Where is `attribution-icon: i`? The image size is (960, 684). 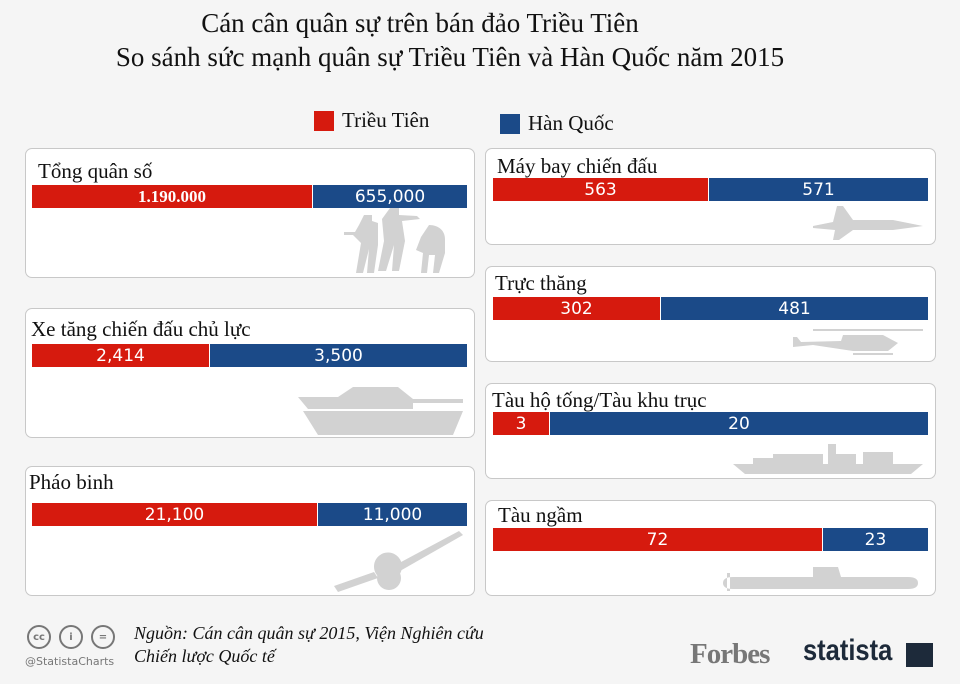
attribution-icon: i is located at coordinates (71, 637).